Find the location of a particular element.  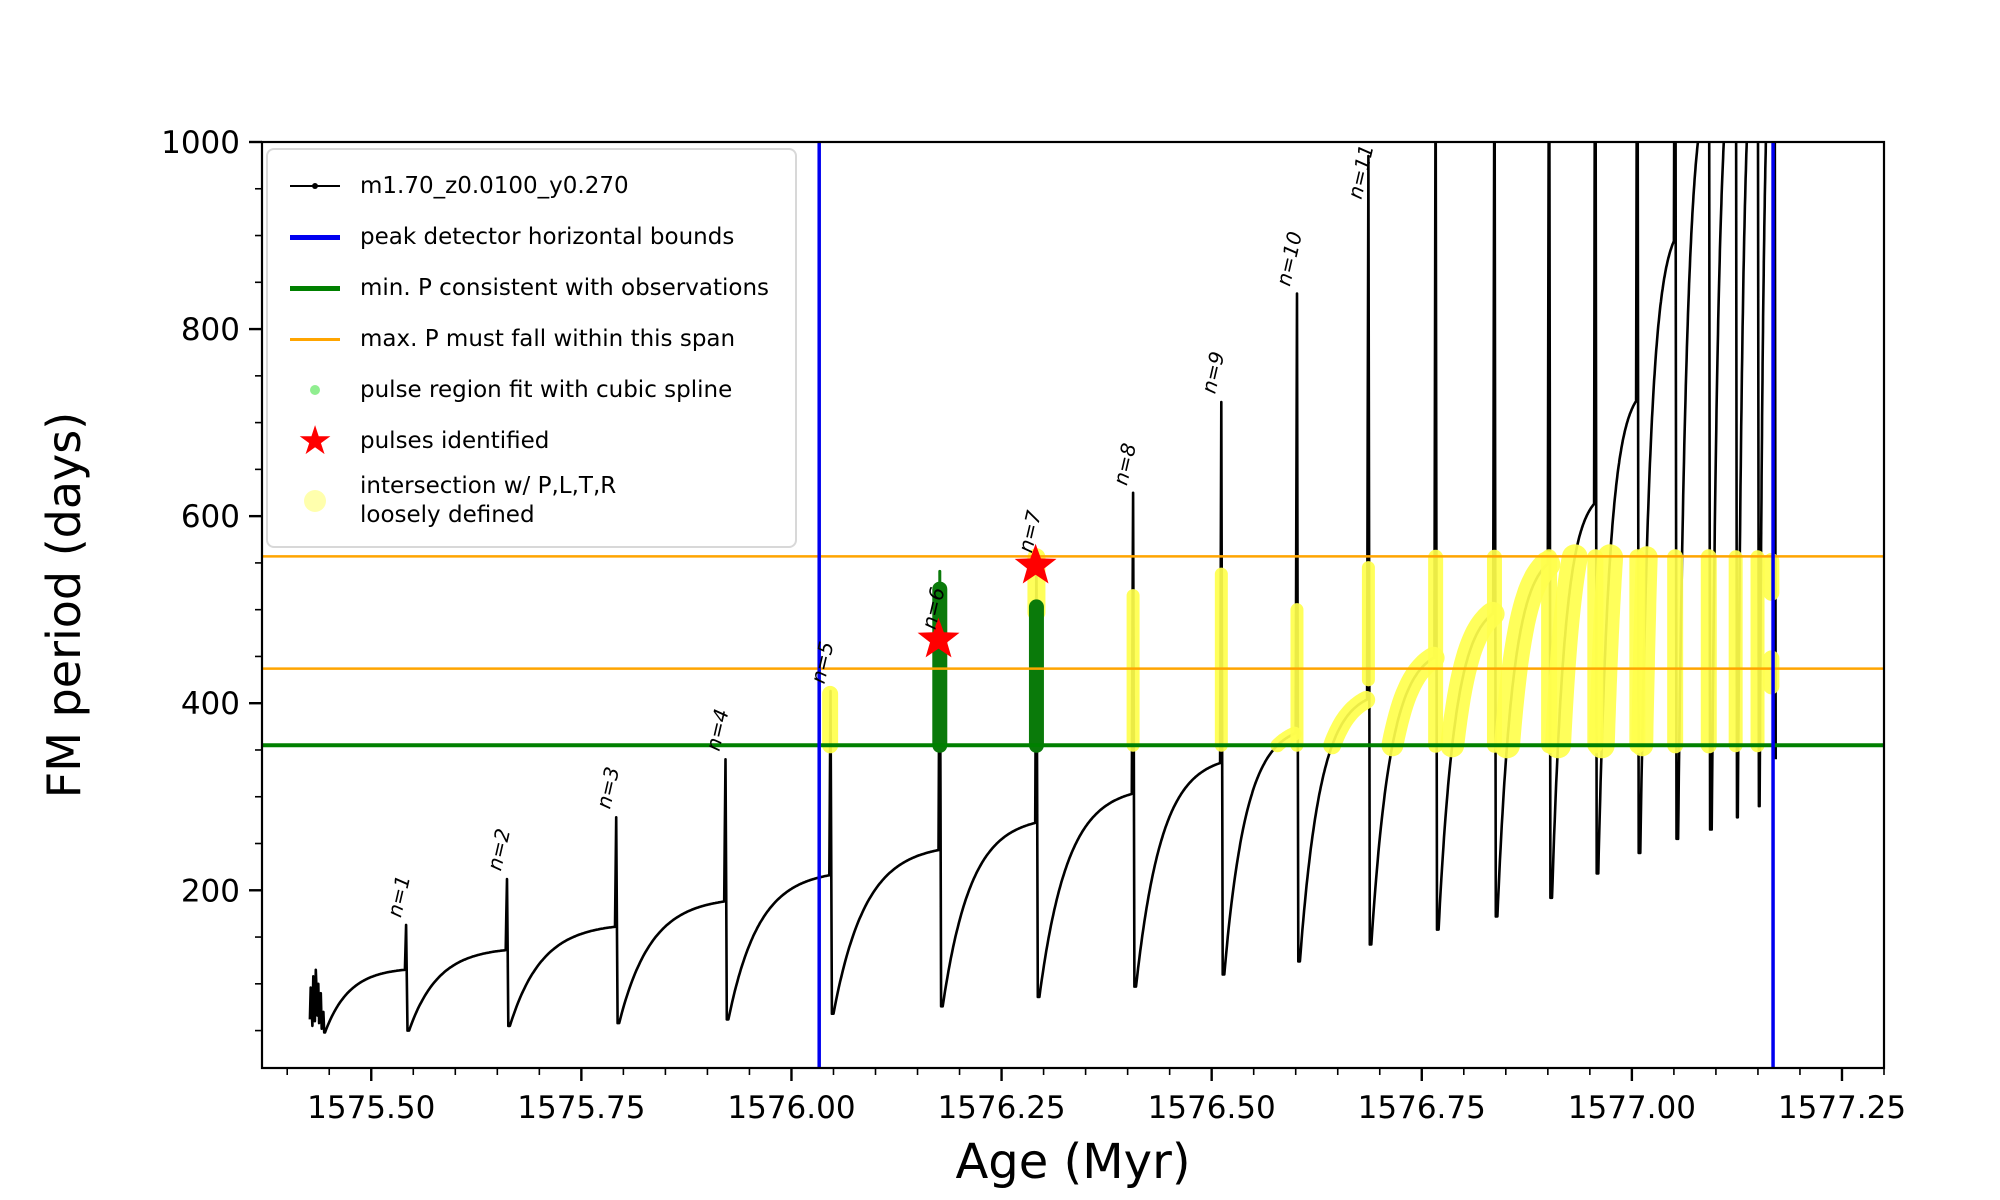

x-tick-label: 1577.00 is located at coordinates (1632, 1108).